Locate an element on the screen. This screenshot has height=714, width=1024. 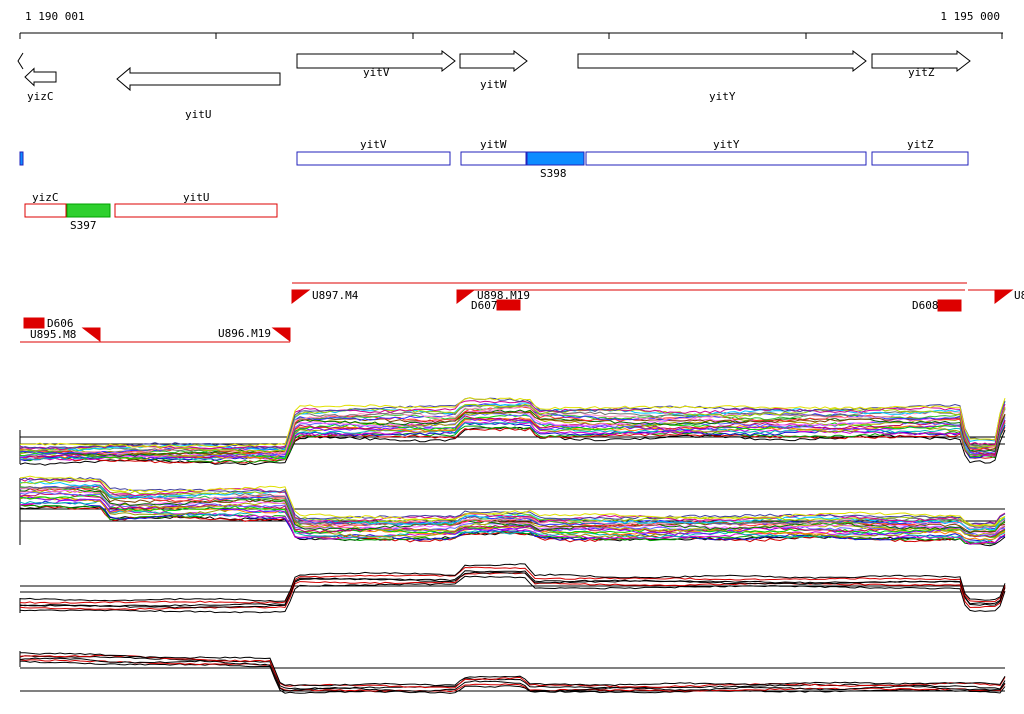
shift-box-D606 is located at coordinates (34, 323).